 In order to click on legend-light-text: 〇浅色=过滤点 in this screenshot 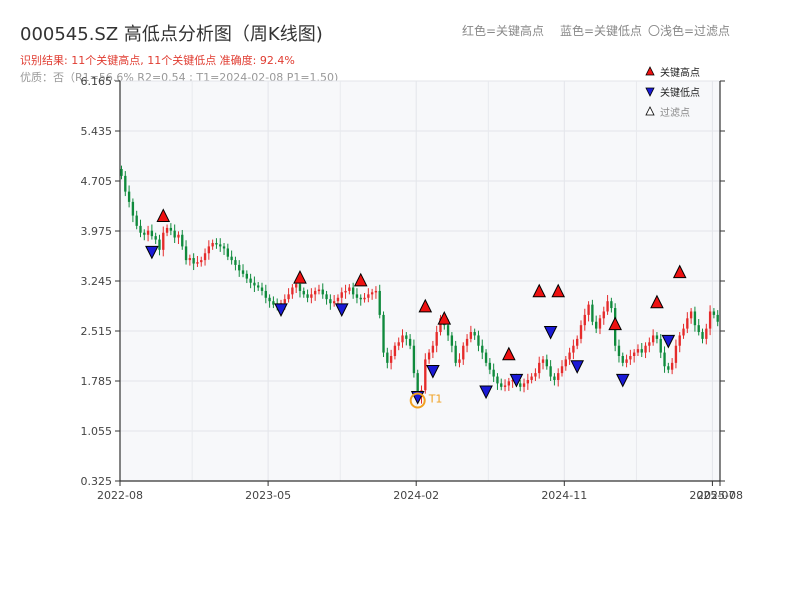, I will do `click(689, 31)`.